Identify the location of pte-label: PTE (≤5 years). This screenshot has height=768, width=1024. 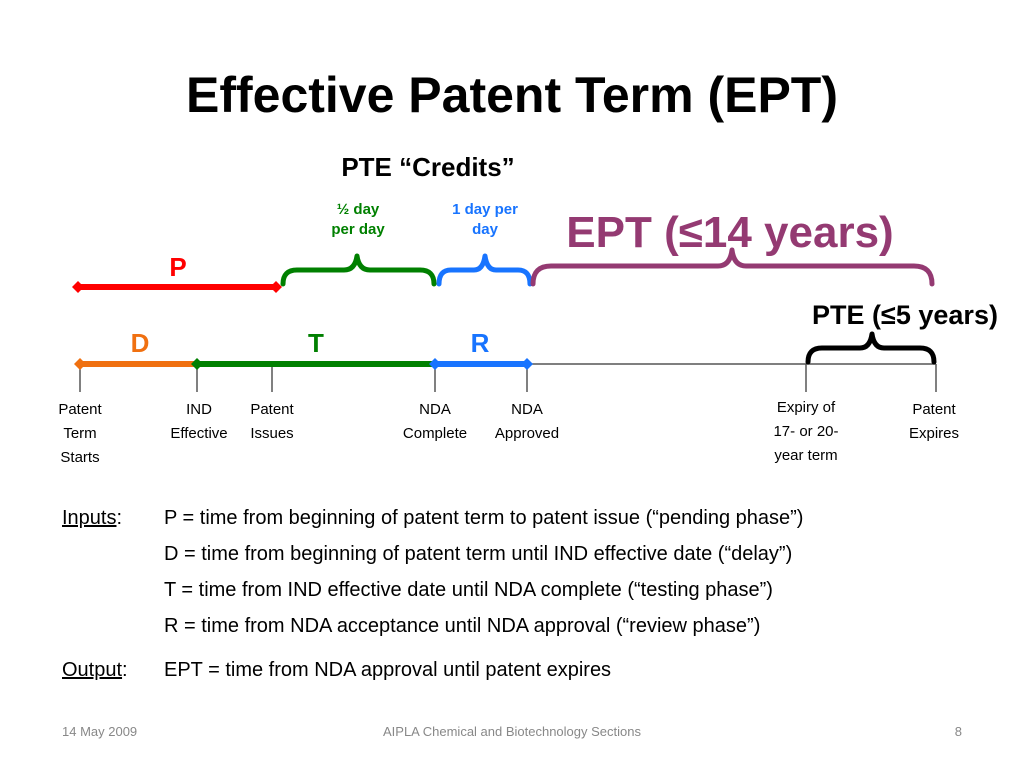
(905, 315).